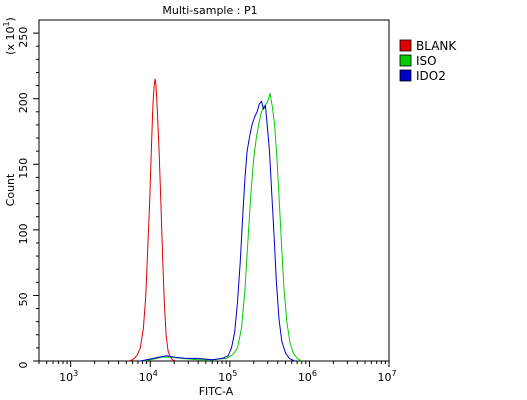 Image resolution: width=527 pixels, height=400 pixels. Describe the element at coordinates (28, 198) in the screenshot. I see `y-axis: 0 50 100 150 200 250` at that location.